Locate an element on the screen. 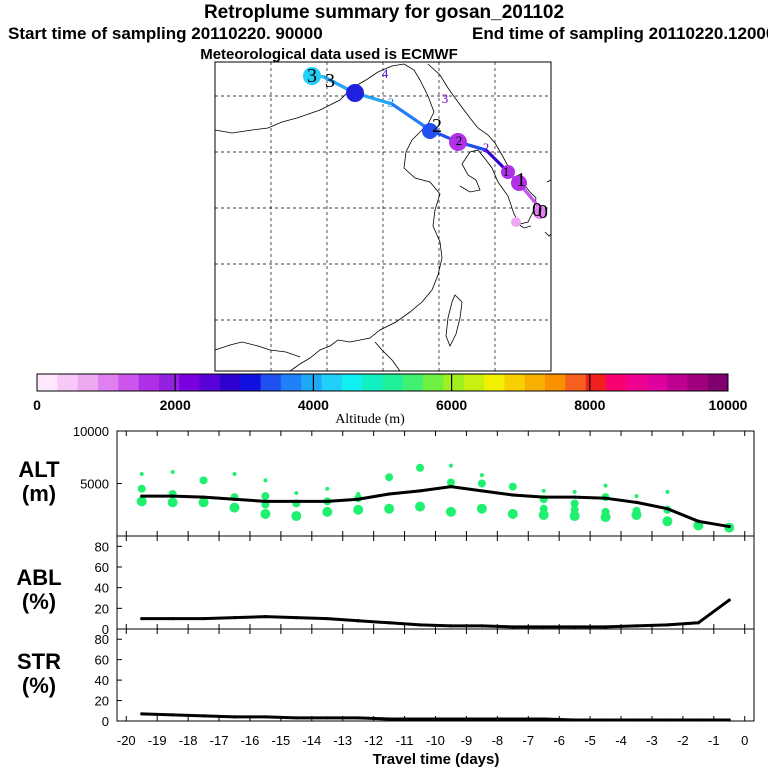 The width and height of the screenshot is (768, 768). str-layer-y-tick-label: 20 is located at coordinates (102, 701).